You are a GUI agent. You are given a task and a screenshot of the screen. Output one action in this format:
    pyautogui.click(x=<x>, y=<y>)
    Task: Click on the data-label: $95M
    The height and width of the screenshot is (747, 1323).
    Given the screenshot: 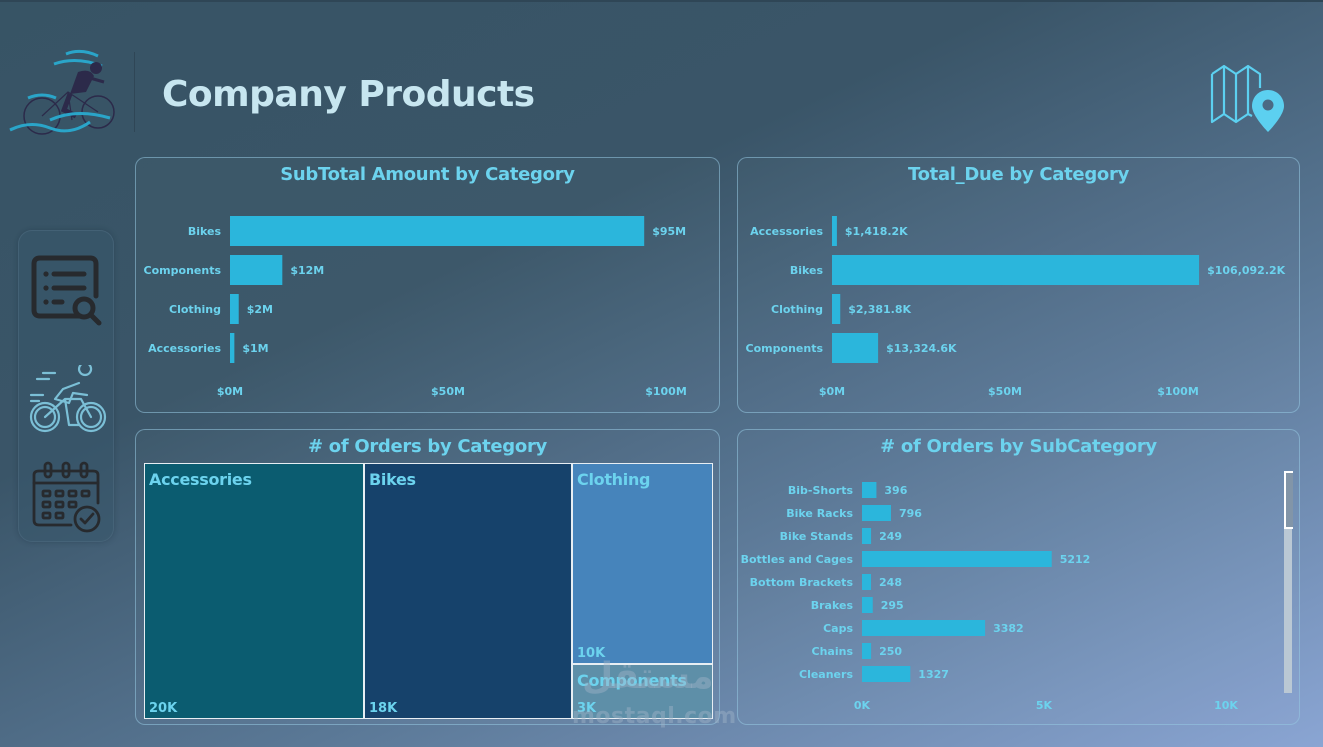 What is the action you would take?
    pyautogui.click(x=669, y=231)
    